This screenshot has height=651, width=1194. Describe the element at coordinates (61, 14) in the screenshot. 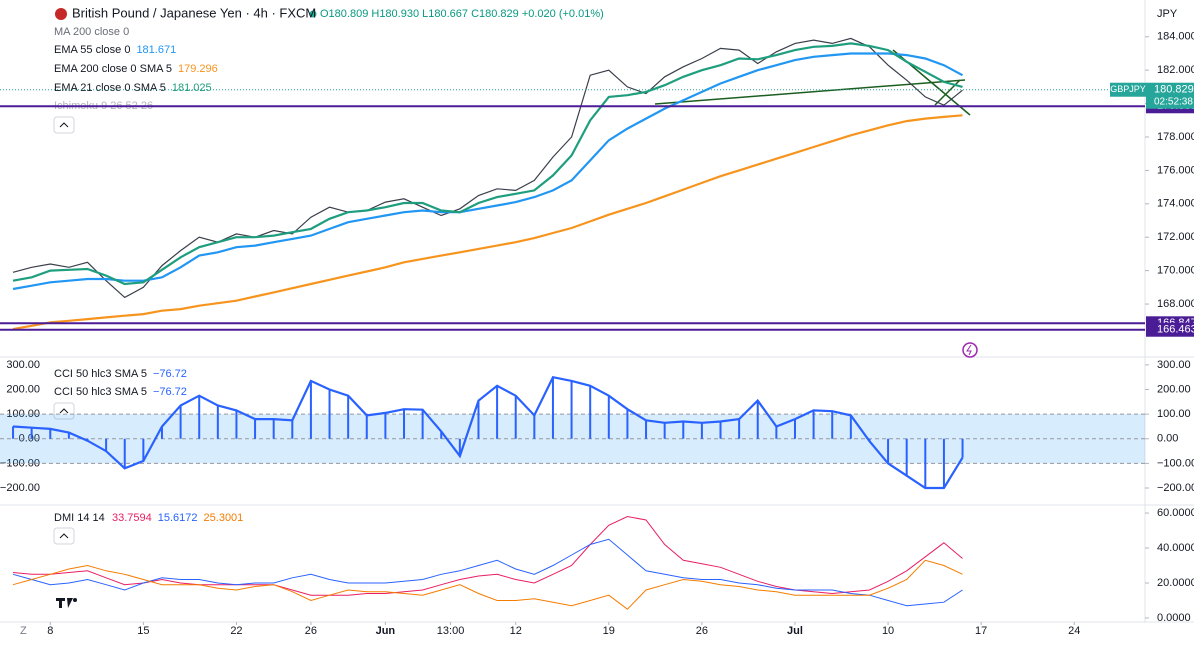

I see `symbol-icon` at that location.